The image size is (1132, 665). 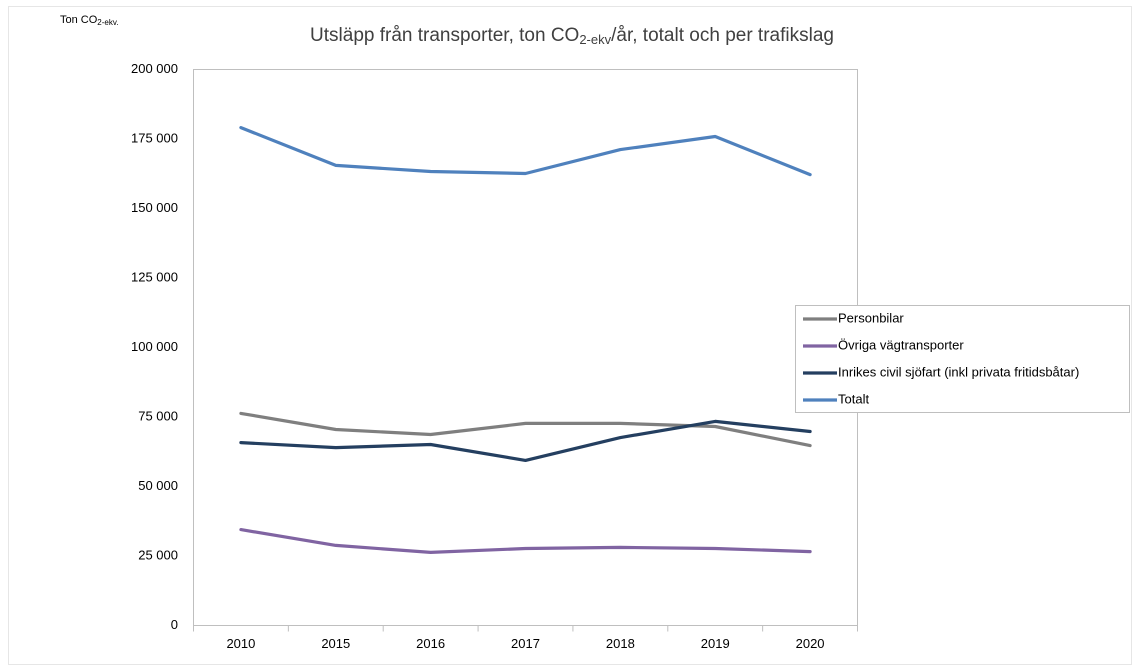 I want to click on legend-label: Övriga vägtransporter, so click(x=901, y=344).